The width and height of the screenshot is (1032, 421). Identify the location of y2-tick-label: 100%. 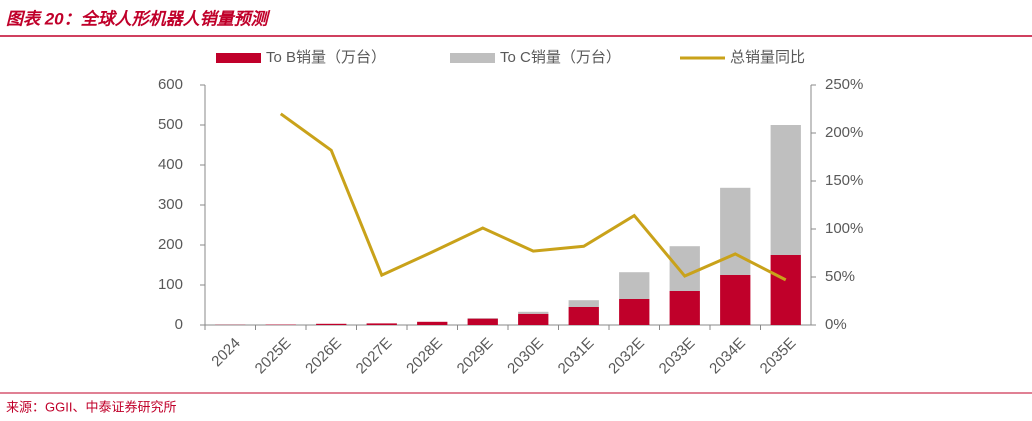
(844, 228).